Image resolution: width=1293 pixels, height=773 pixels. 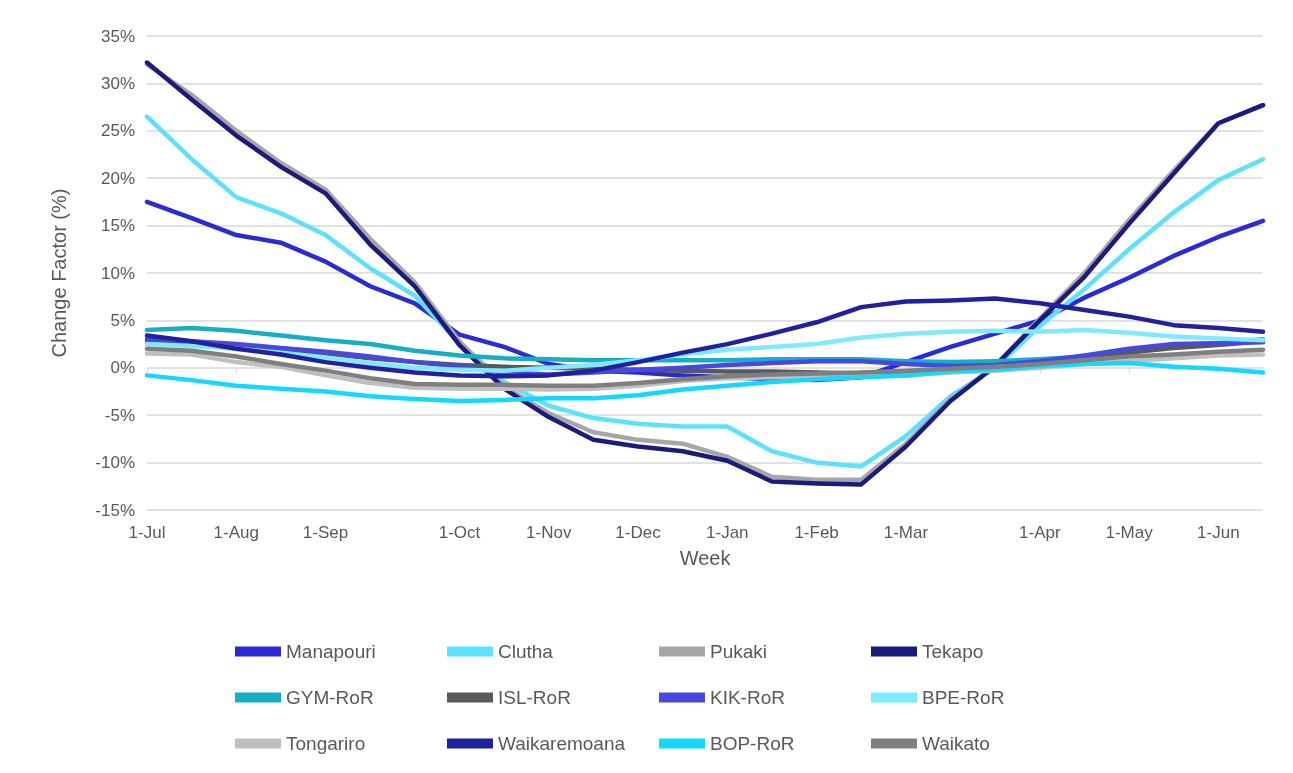 What do you see at coordinates (459, 532) in the screenshot?
I see `x-tick-label: 1-Oct` at bounding box center [459, 532].